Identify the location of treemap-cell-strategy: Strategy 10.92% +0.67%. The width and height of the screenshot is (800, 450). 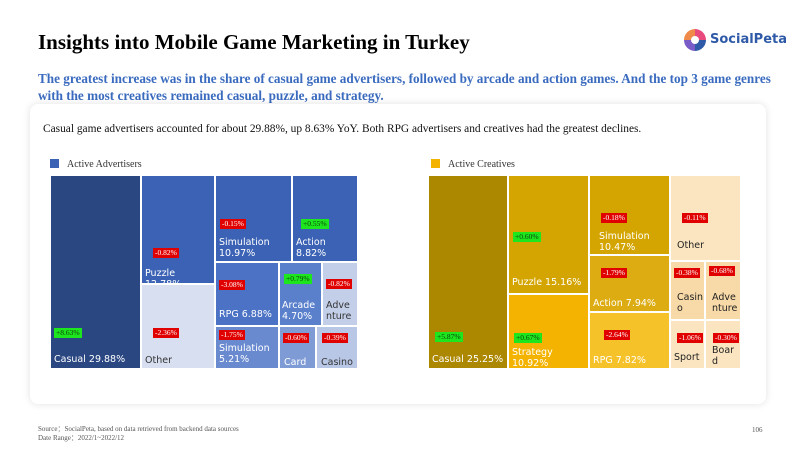
(548, 331).